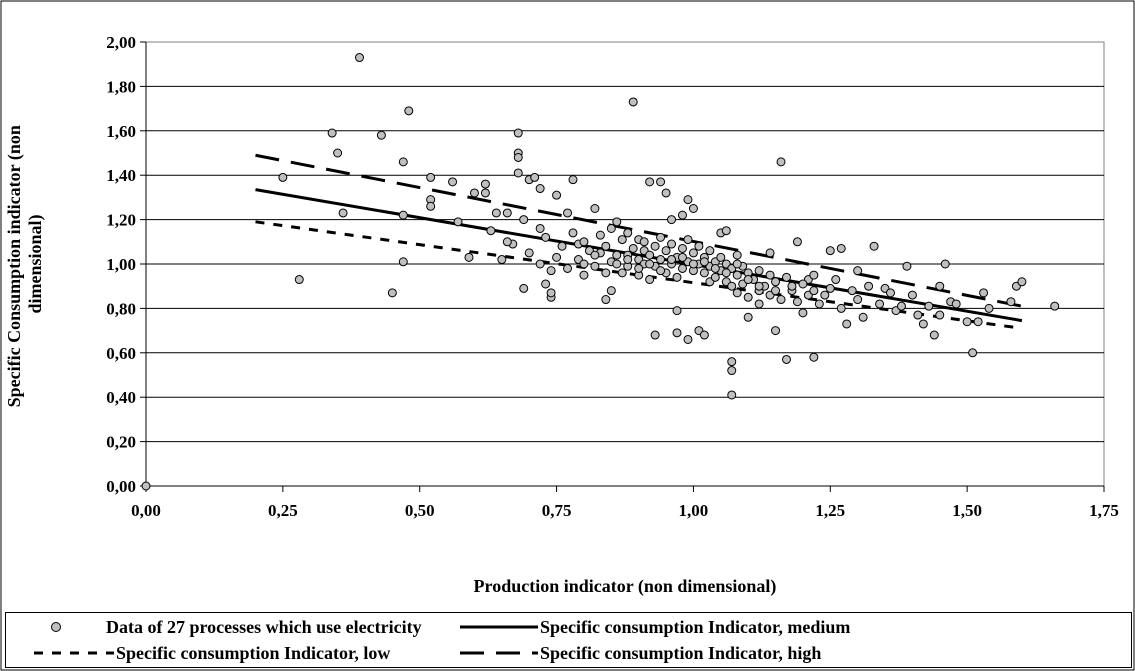  I want to click on x-tick-label: 1,25, so click(830, 510).